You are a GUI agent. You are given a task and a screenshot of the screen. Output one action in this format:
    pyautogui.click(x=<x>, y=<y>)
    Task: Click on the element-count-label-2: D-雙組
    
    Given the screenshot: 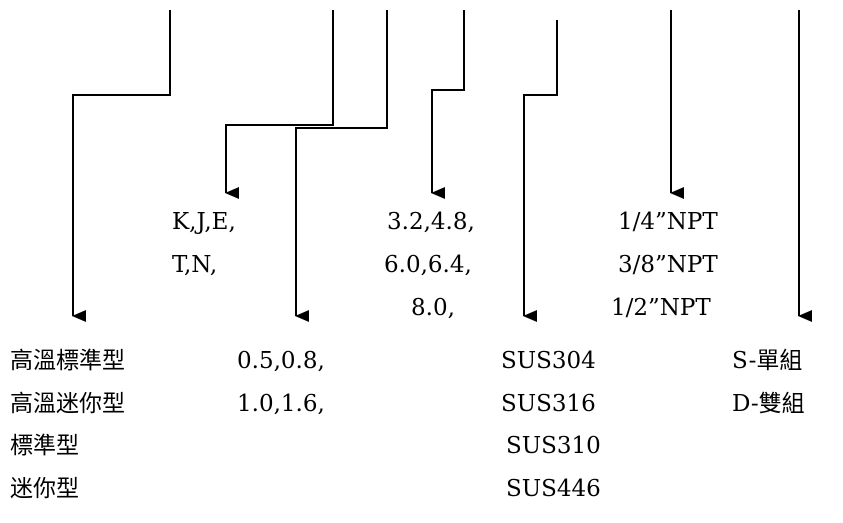 What is the action you would take?
    pyautogui.click(x=768, y=404)
    